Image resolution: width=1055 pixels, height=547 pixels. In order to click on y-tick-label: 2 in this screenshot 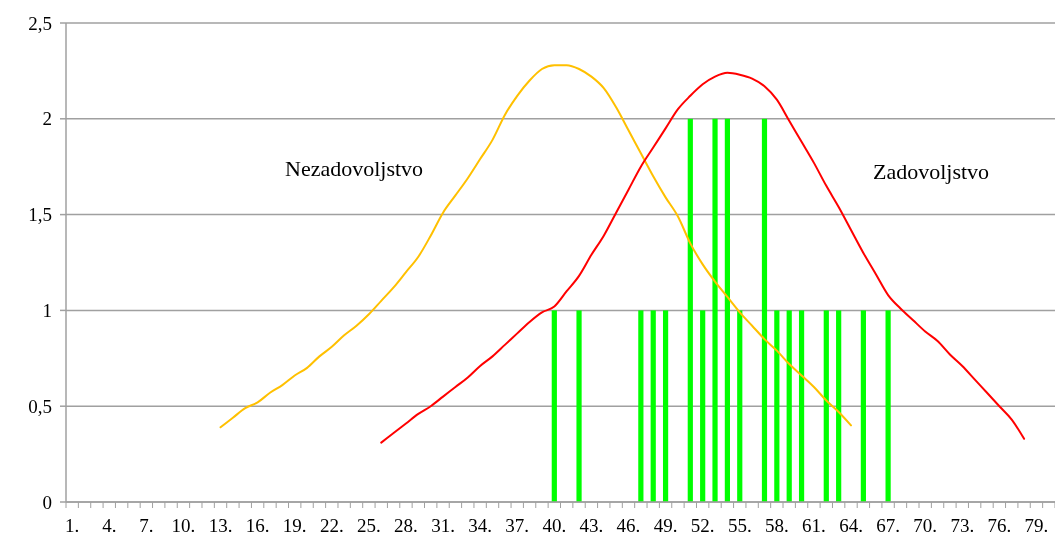, I will do `click(47, 119)`.